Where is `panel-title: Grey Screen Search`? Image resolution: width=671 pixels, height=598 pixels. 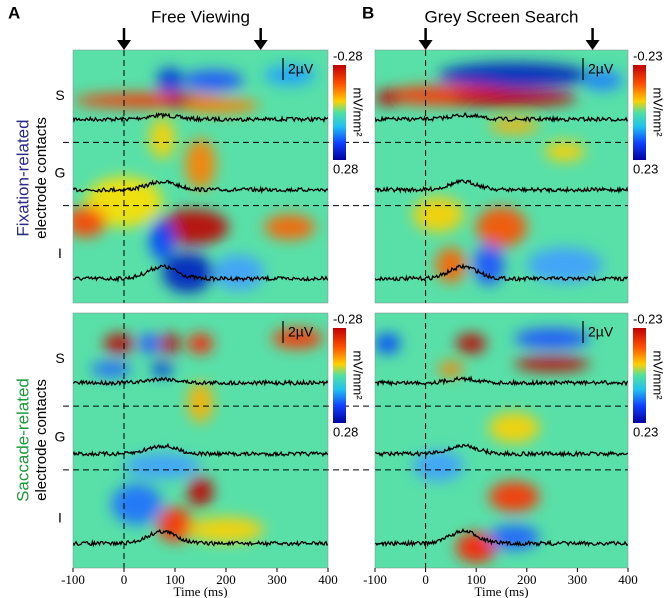 panel-title: Grey Screen Search is located at coordinates (501, 16).